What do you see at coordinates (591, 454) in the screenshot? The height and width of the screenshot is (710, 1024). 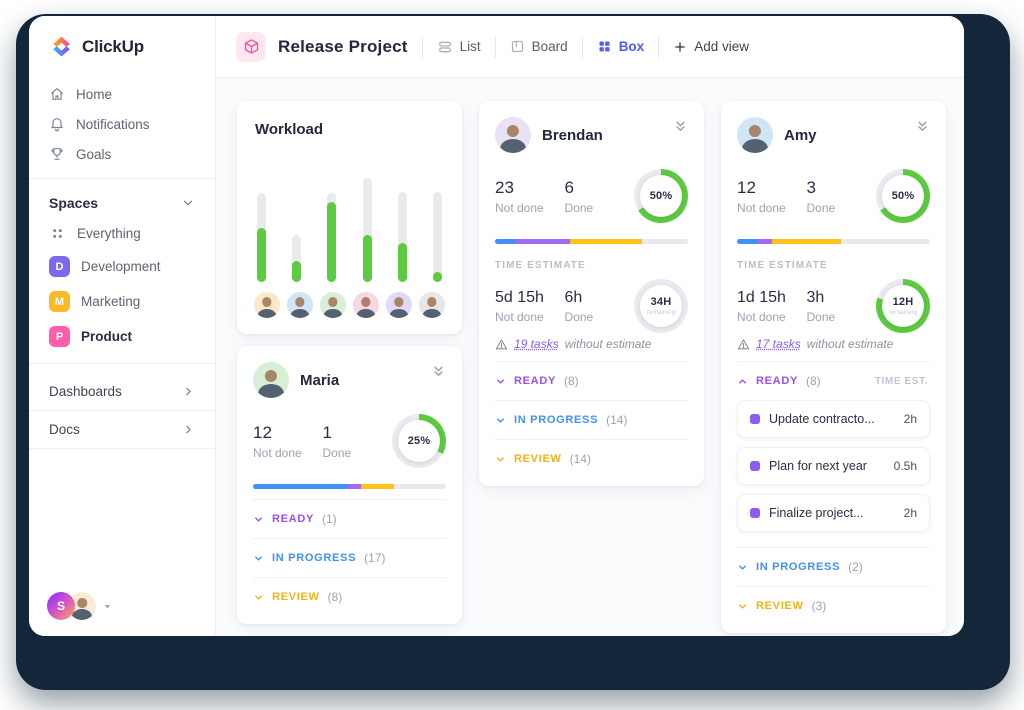 I see `section-review: REVIEW (14)` at bounding box center [591, 454].